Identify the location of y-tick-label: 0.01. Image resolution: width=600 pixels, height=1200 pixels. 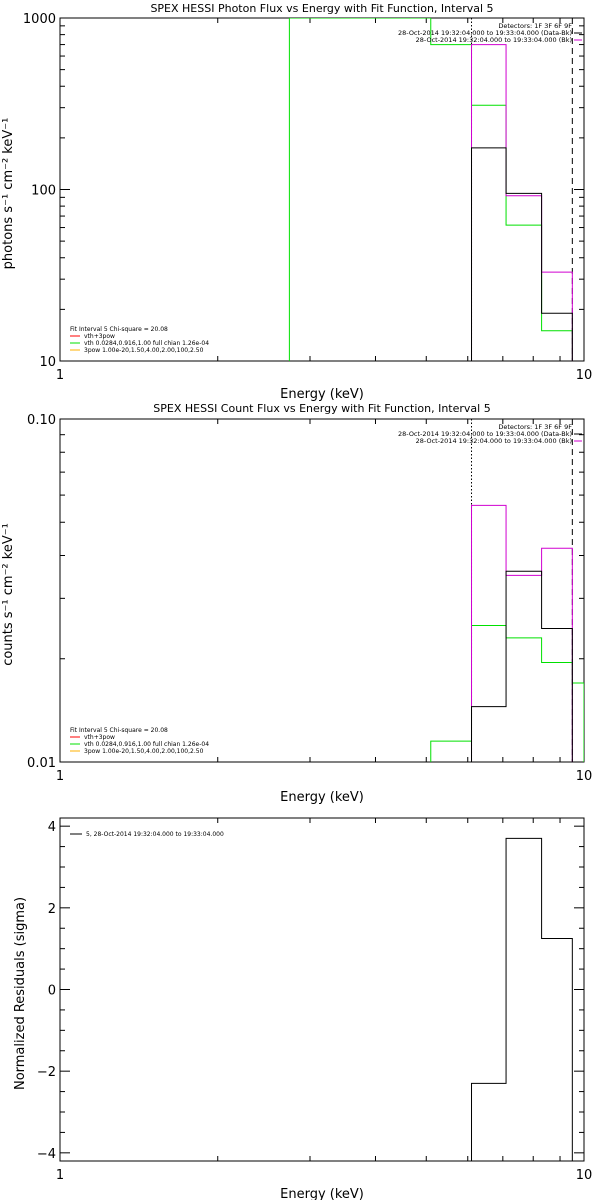
(41, 763).